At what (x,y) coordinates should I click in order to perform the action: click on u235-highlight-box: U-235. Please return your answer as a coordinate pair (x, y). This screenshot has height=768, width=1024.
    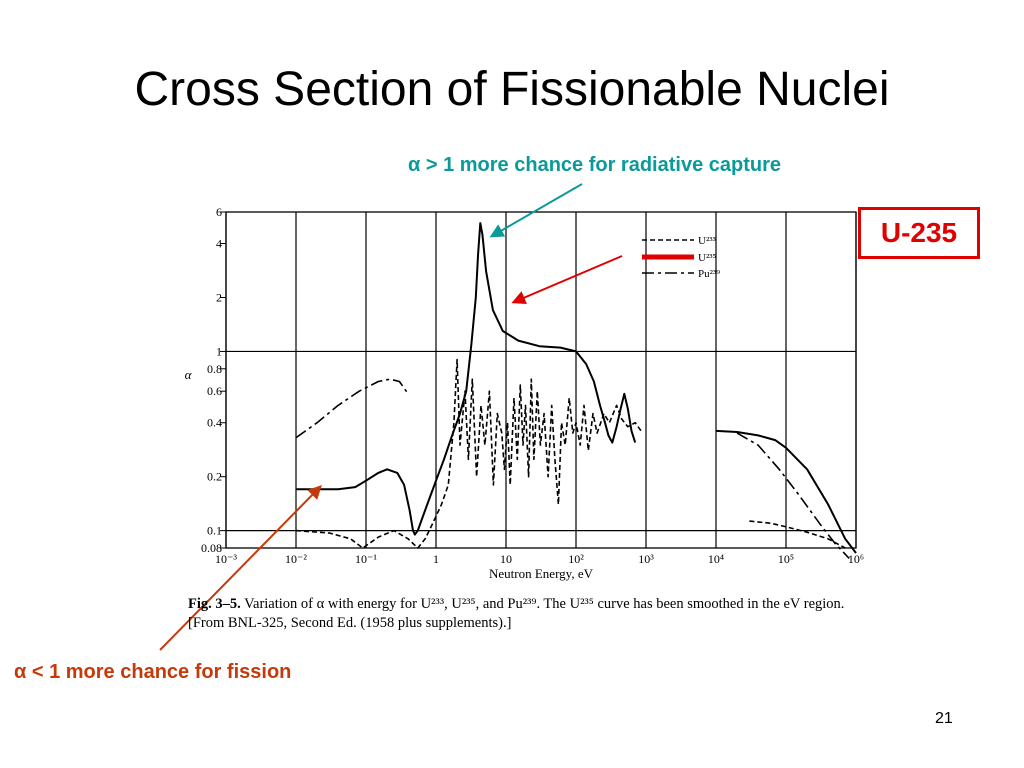
    Looking at the image, I should click on (919, 233).